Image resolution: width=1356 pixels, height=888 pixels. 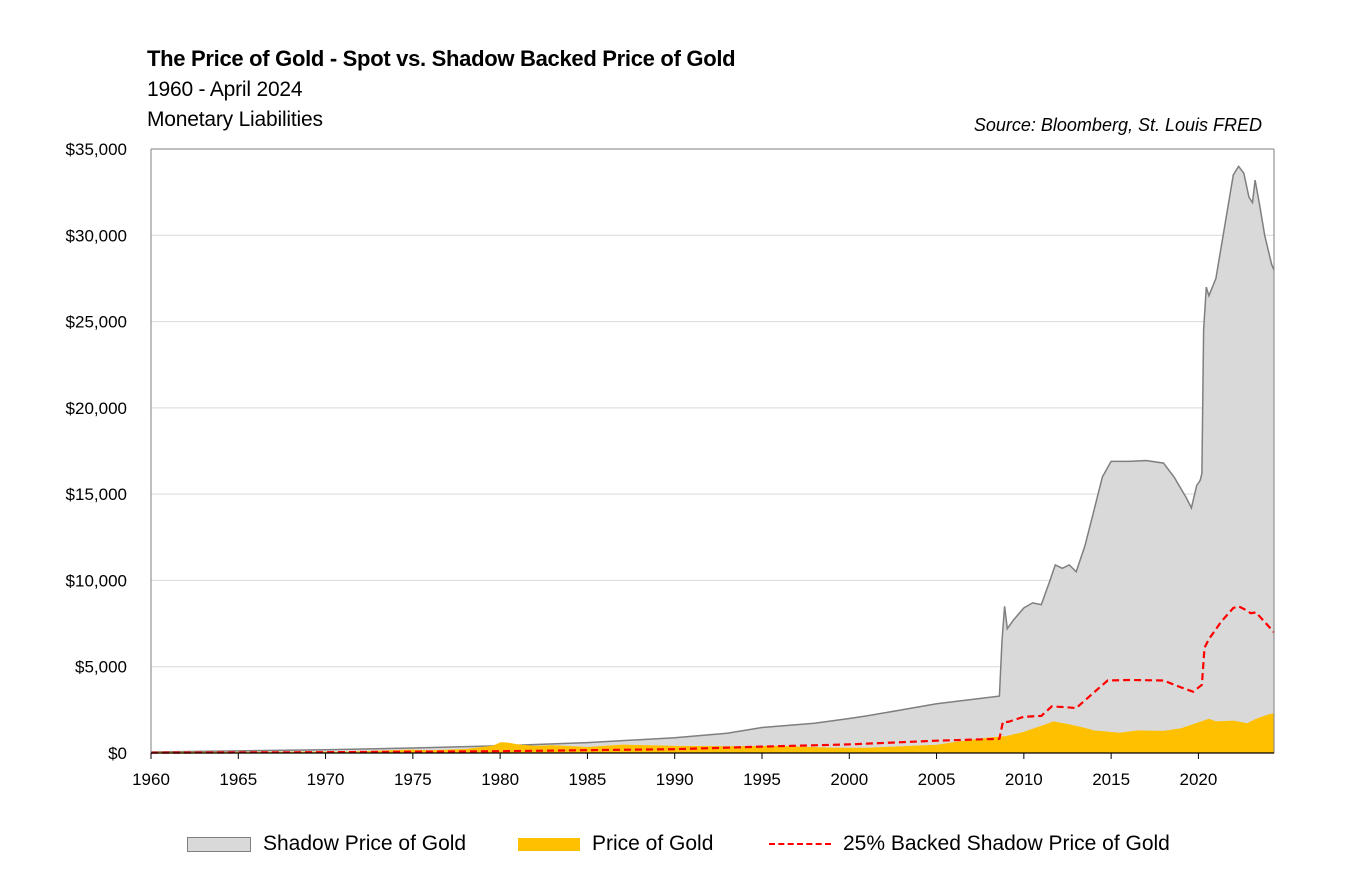 What do you see at coordinates (849, 779) in the screenshot?
I see `x-tick-label-8: 2000` at bounding box center [849, 779].